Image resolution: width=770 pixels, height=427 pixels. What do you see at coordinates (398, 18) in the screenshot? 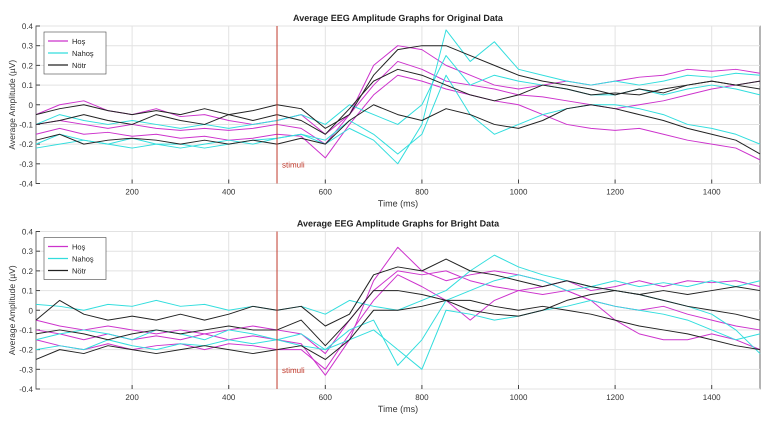
I see `chart-title: Average EEG Amplitude Graphs for Original Data` at bounding box center [398, 18].